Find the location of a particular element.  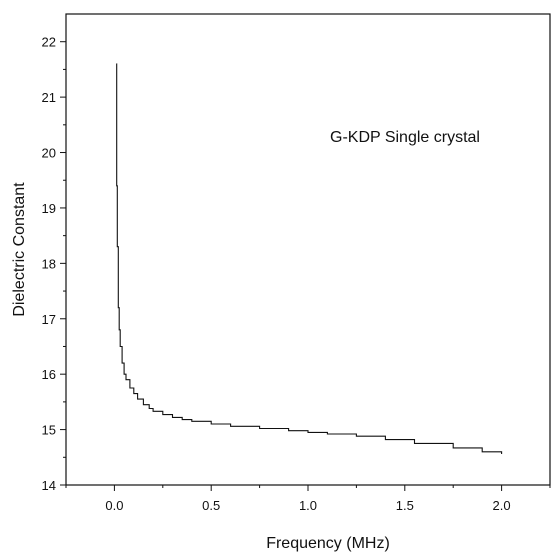

y-axis-title: Dielectric Constant is located at coordinates (19, 249).